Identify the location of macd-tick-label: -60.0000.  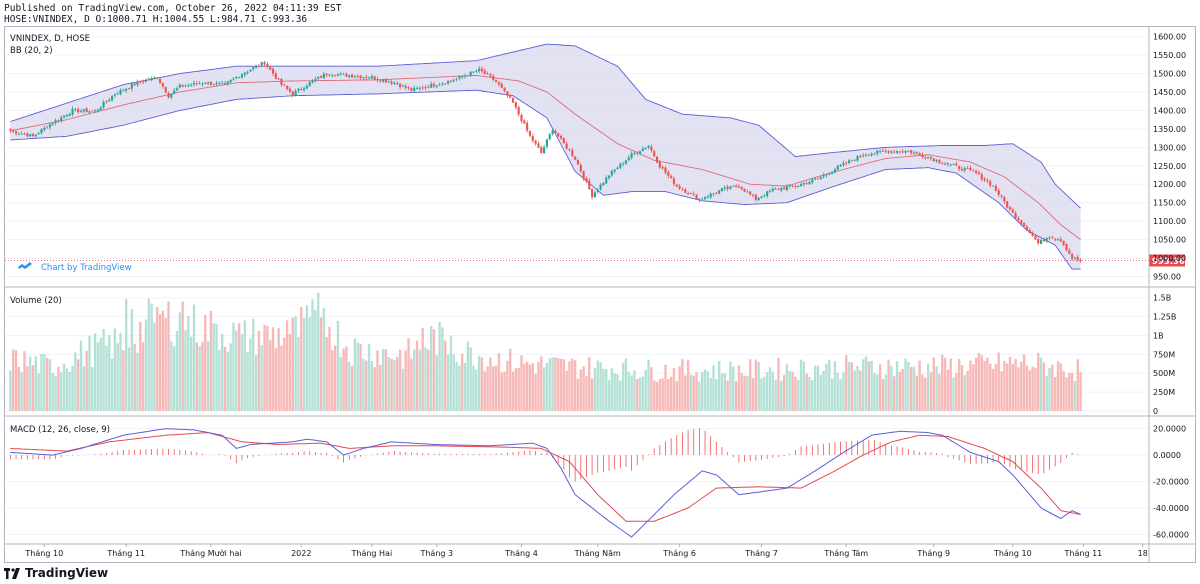
(1171, 534).